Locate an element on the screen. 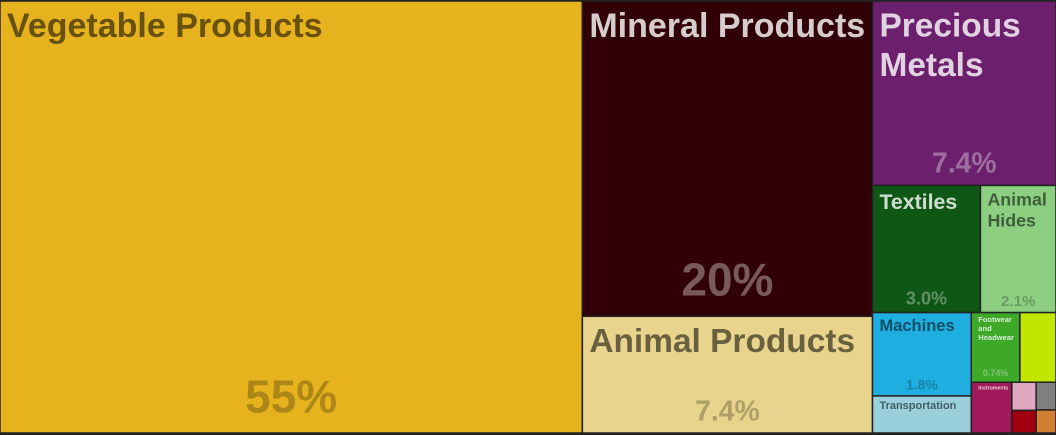 The height and width of the screenshot is (435, 1056). tile-label: Textiles is located at coordinates (918, 202).